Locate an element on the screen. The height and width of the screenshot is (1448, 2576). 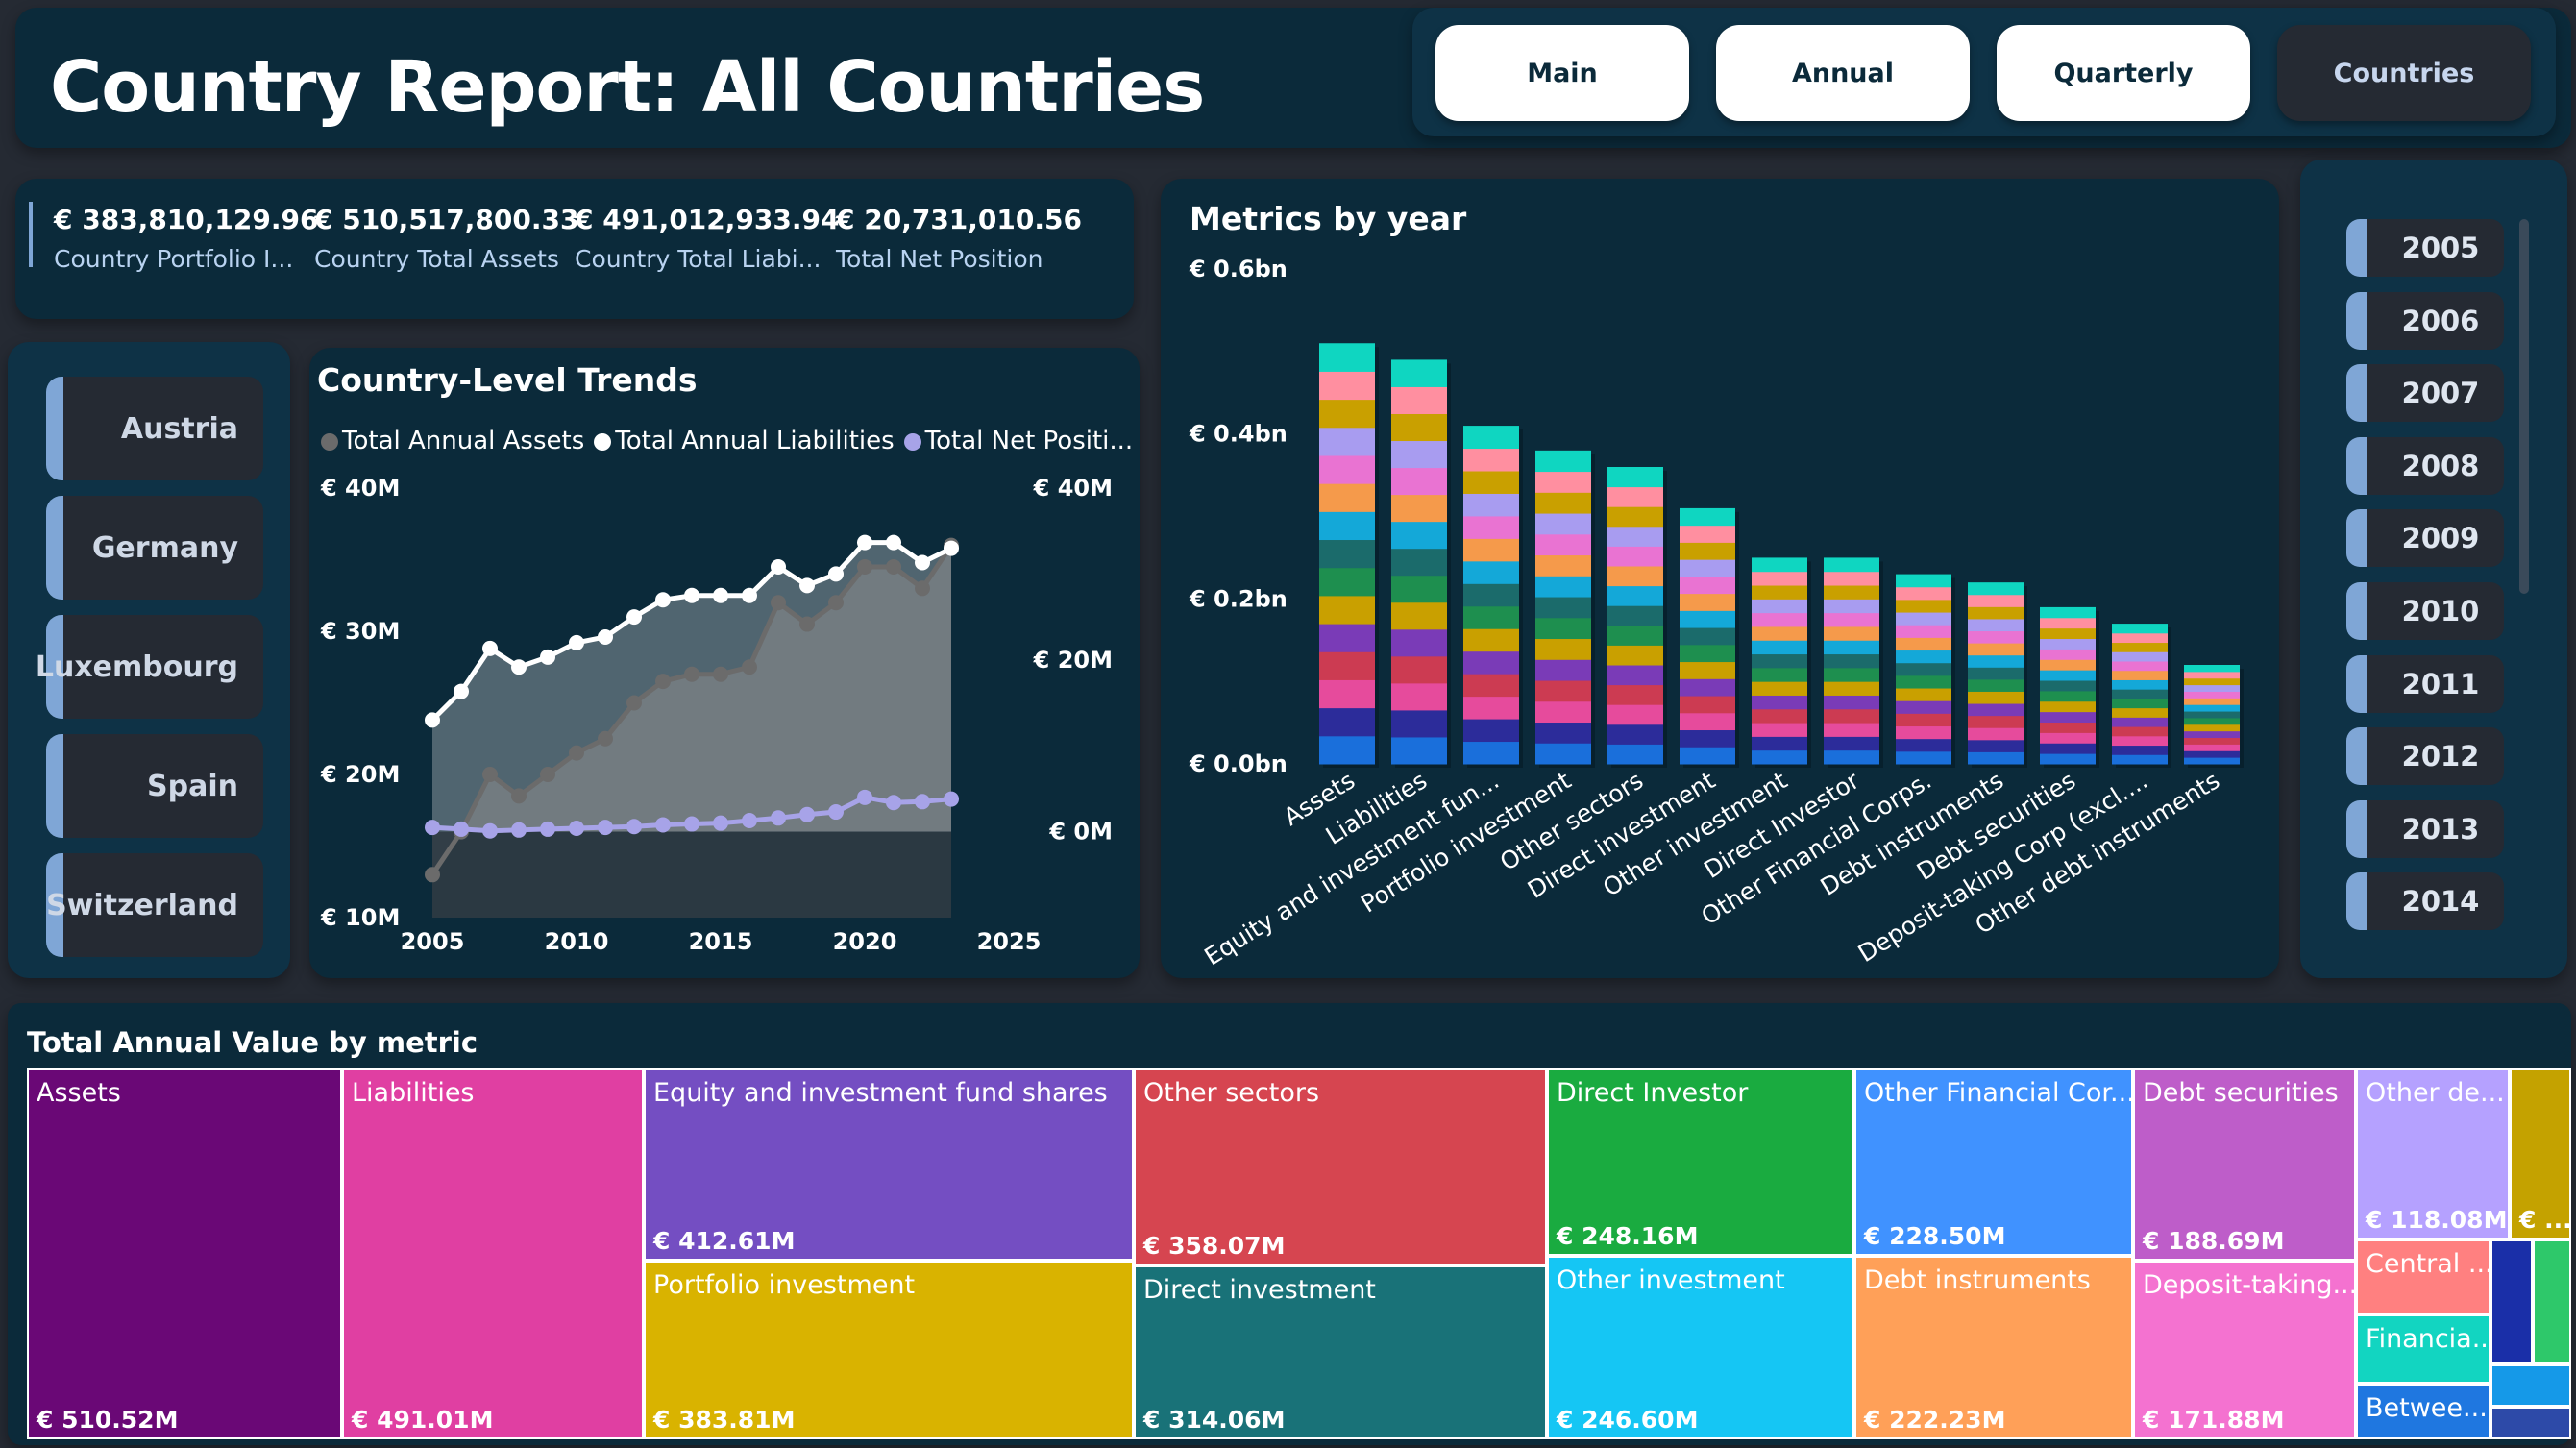
year-2005: 2005 is located at coordinates (2425, 248).